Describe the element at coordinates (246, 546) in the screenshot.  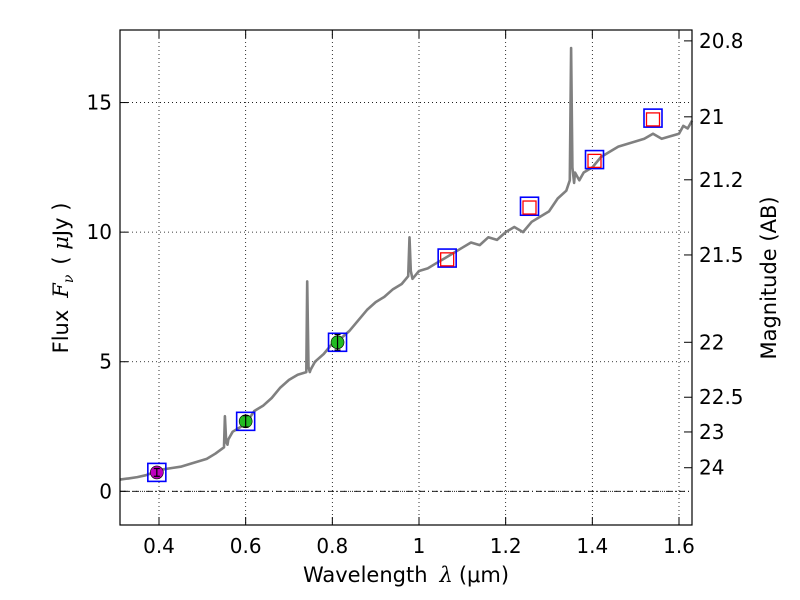
I see `x-tick-label: 0.6` at that location.